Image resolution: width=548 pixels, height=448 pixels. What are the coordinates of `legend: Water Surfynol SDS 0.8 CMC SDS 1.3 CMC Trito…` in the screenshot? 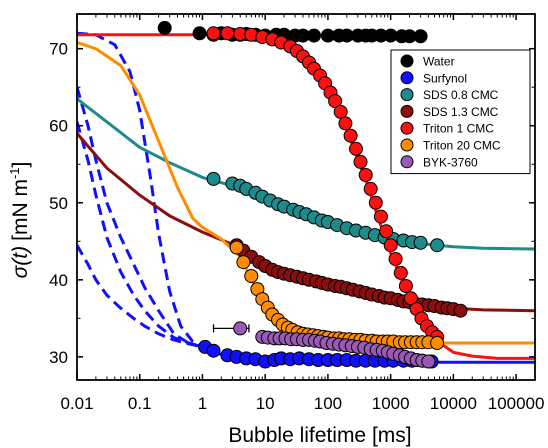 It's located at (460, 112).